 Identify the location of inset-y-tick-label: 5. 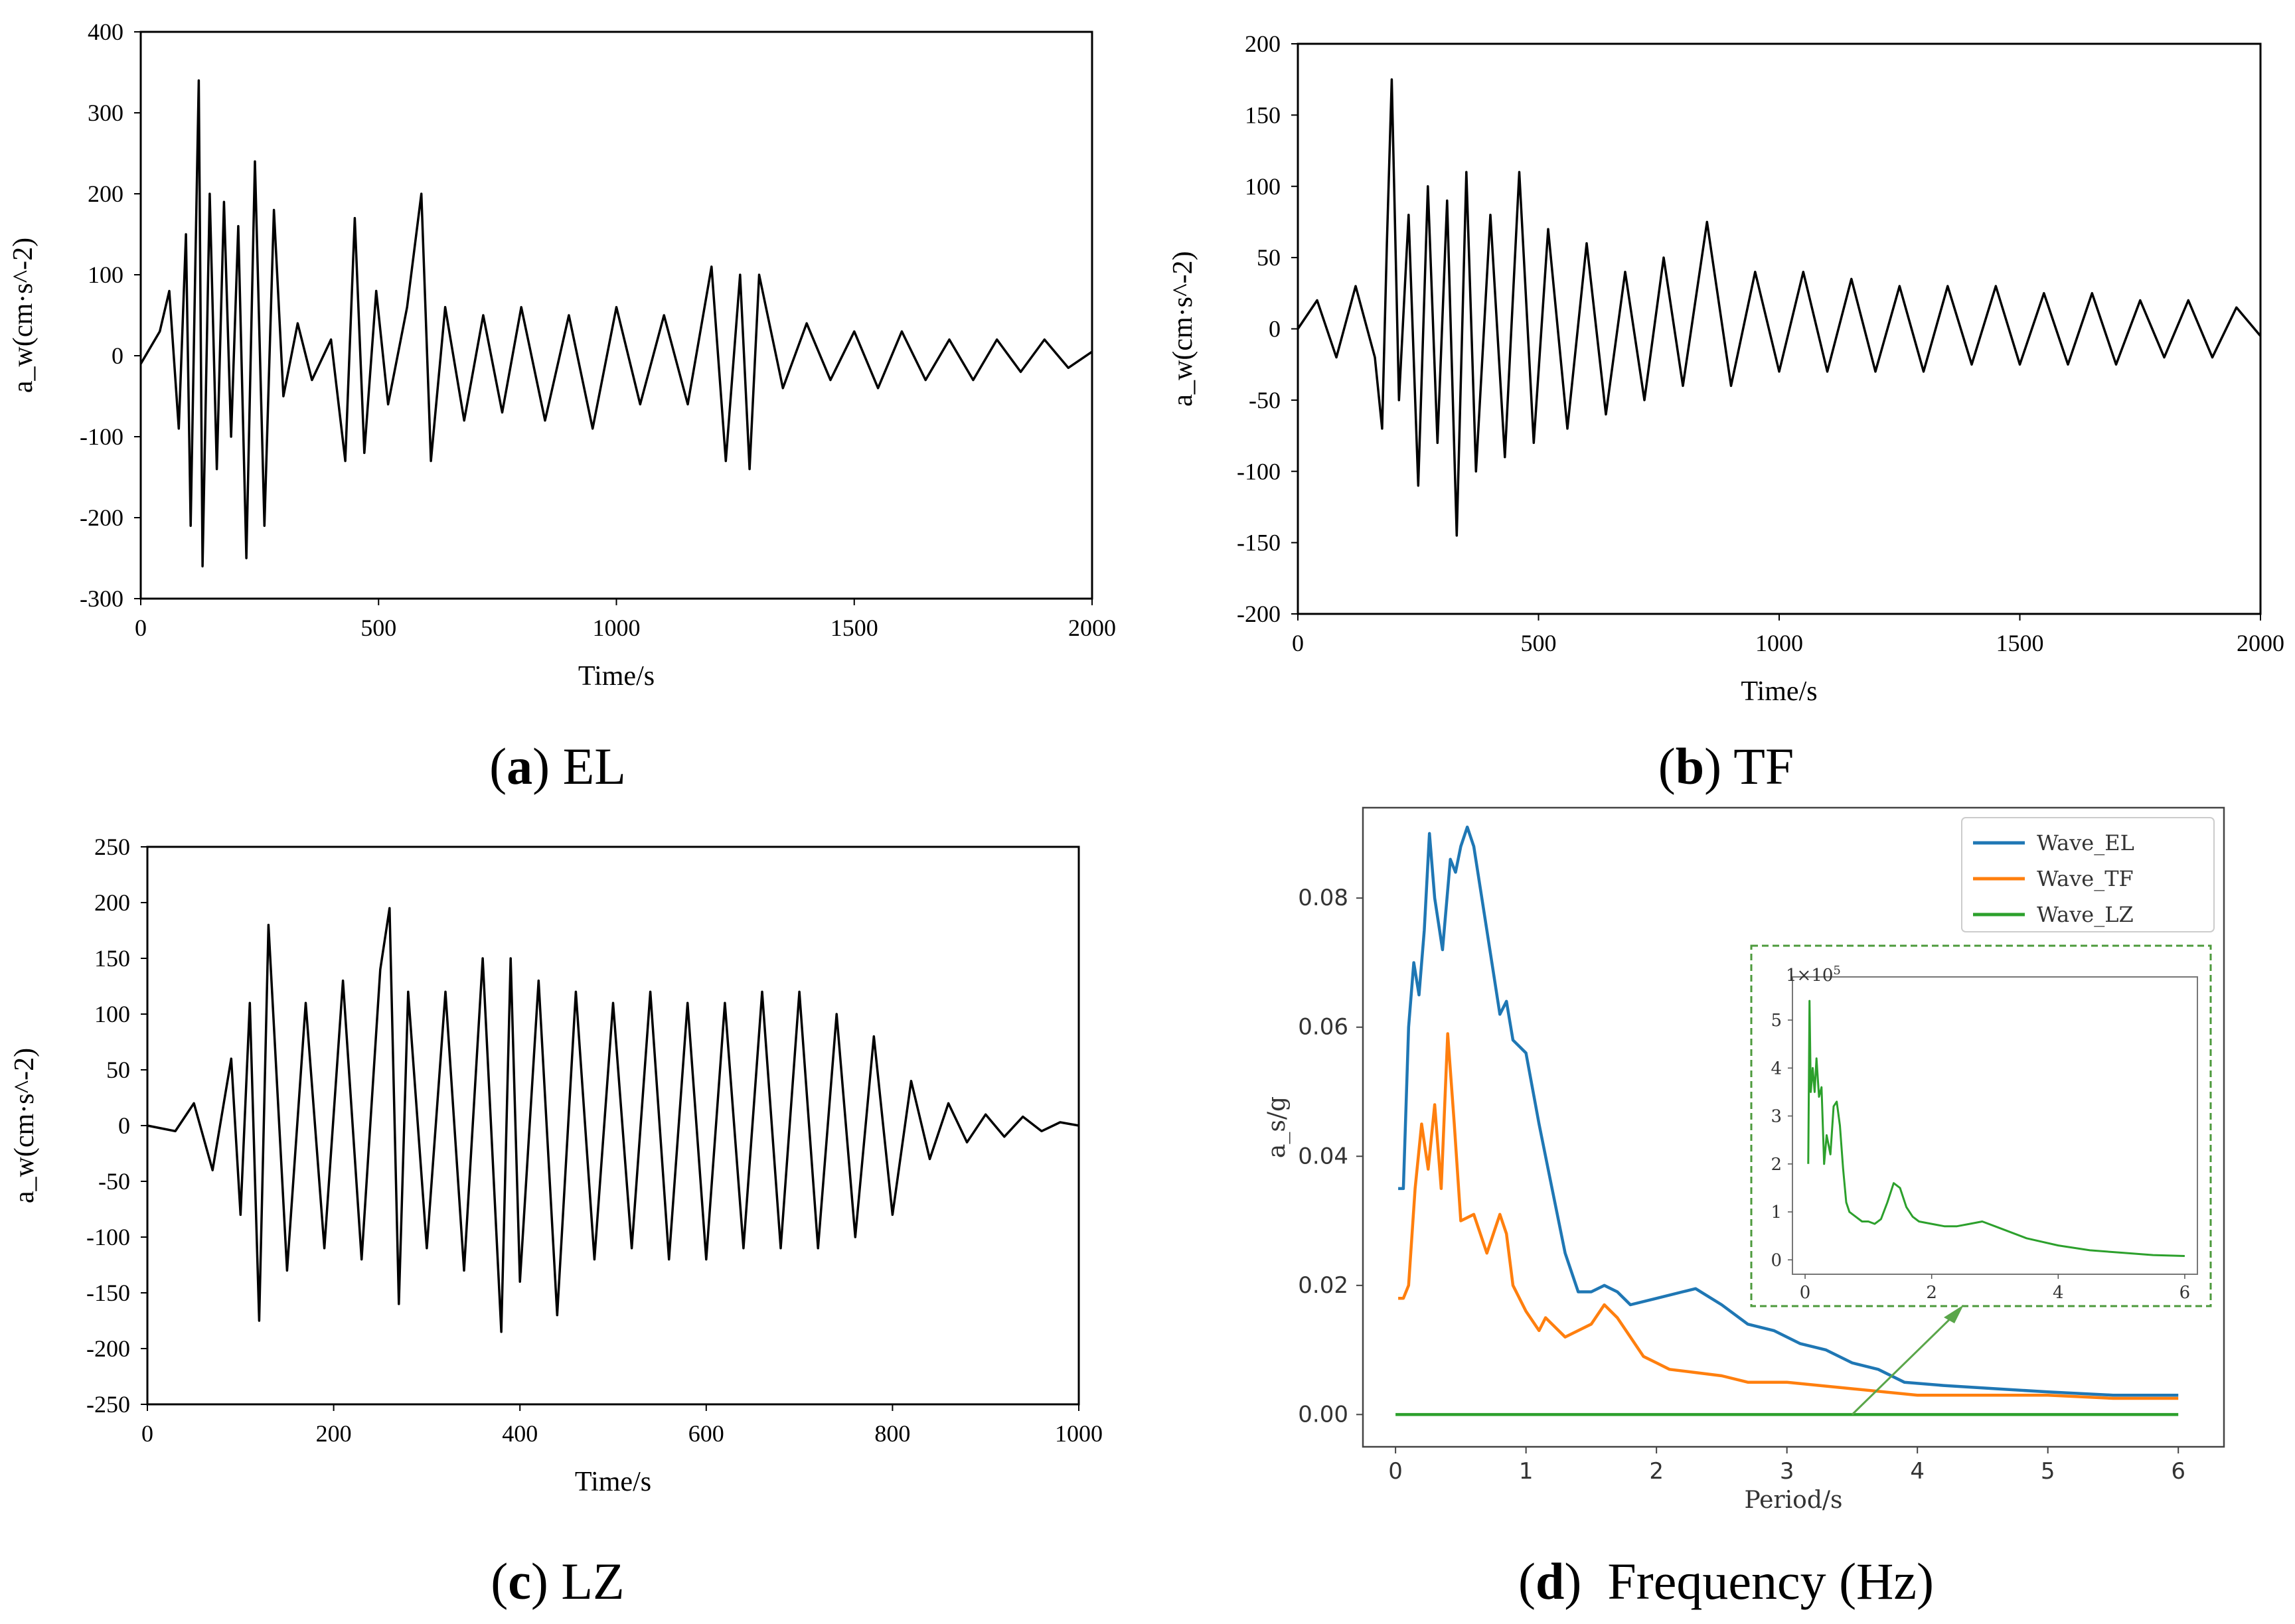
(1776, 1021).